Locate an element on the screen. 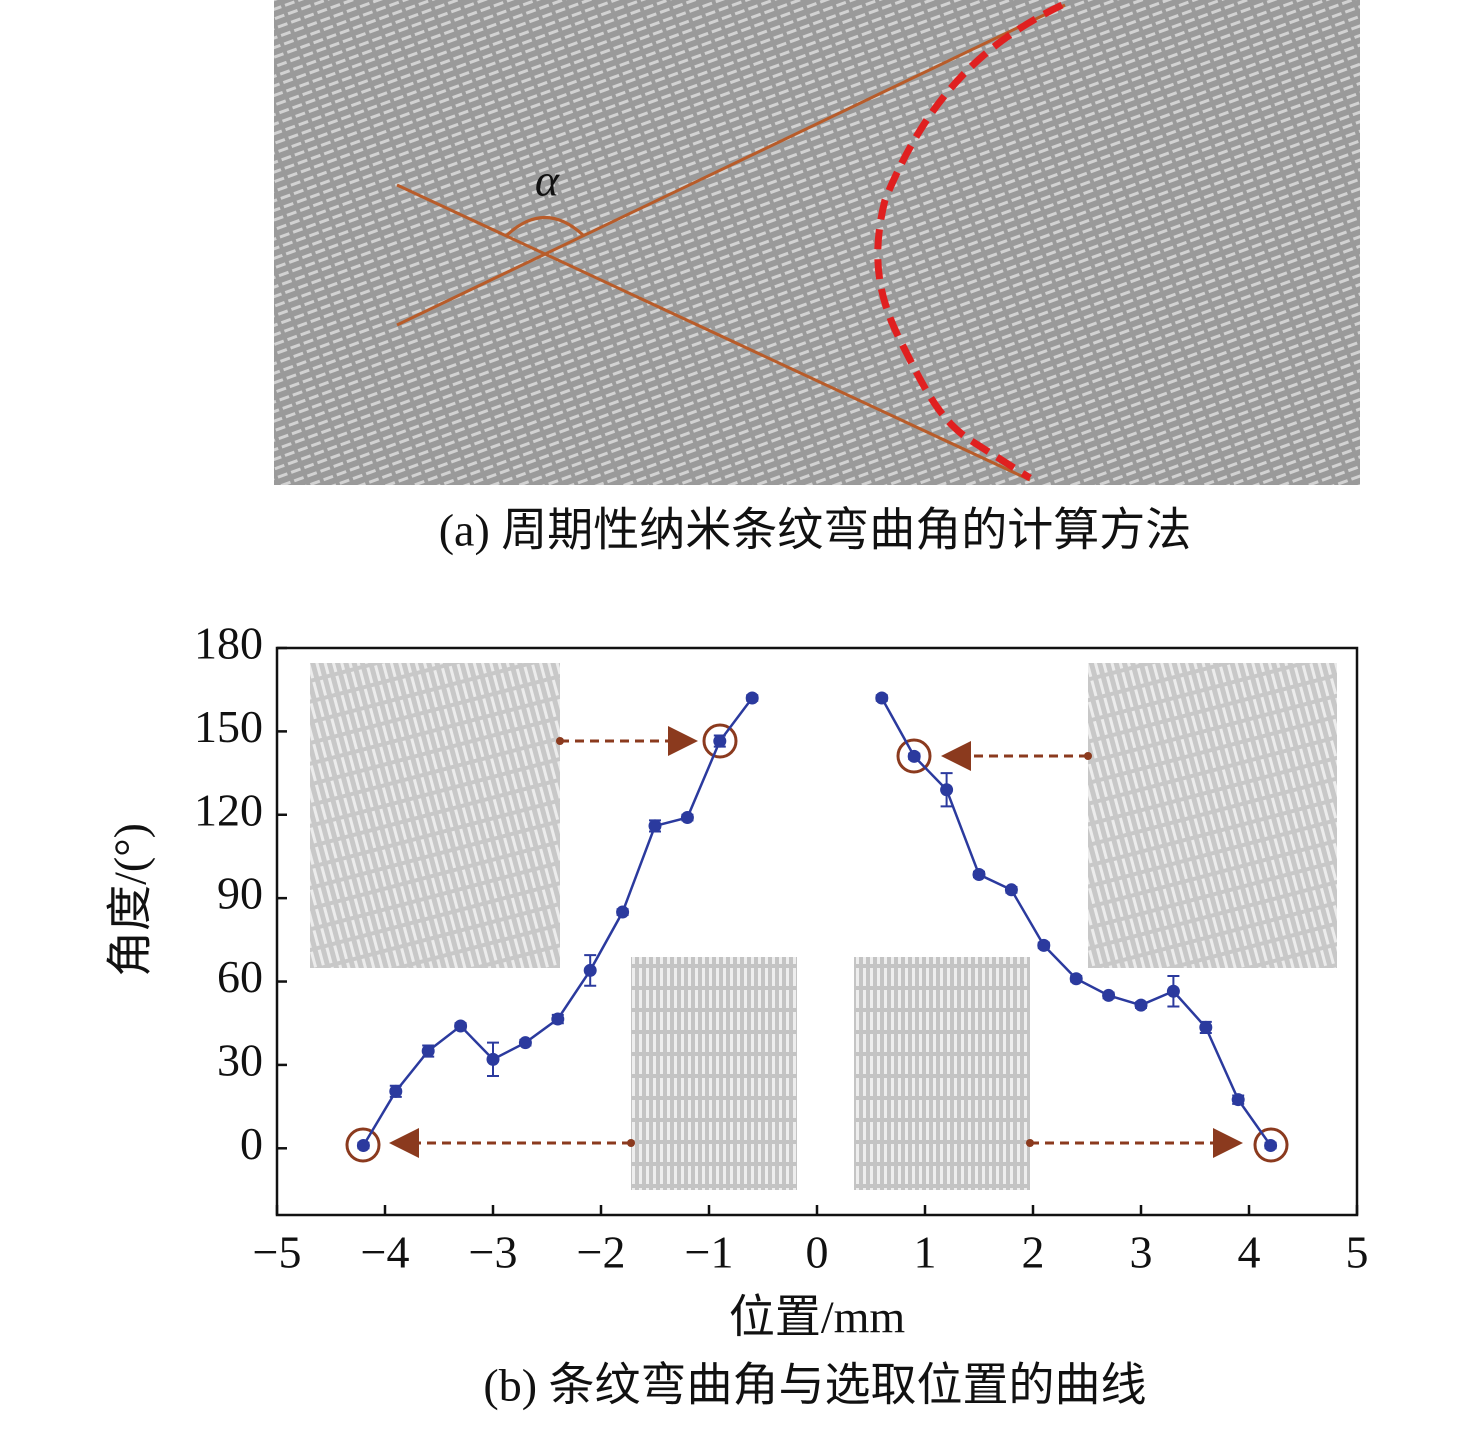 The height and width of the screenshot is (1430, 1476). x-tick-label: −5 is located at coordinates (277, 1252).